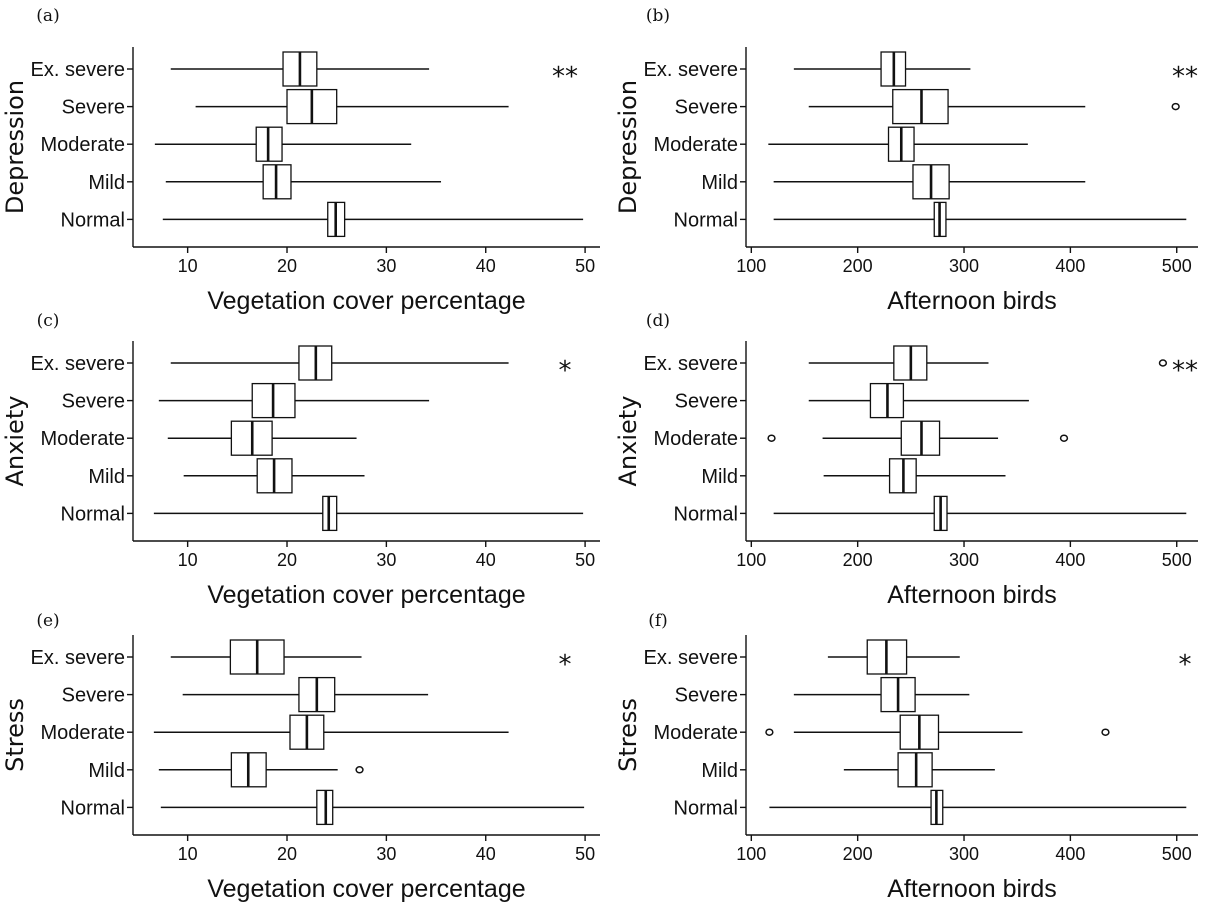 The height and width of the screenshot is (905, 1209). I want to click on y-axis-title: Depression, so click(628, 147).